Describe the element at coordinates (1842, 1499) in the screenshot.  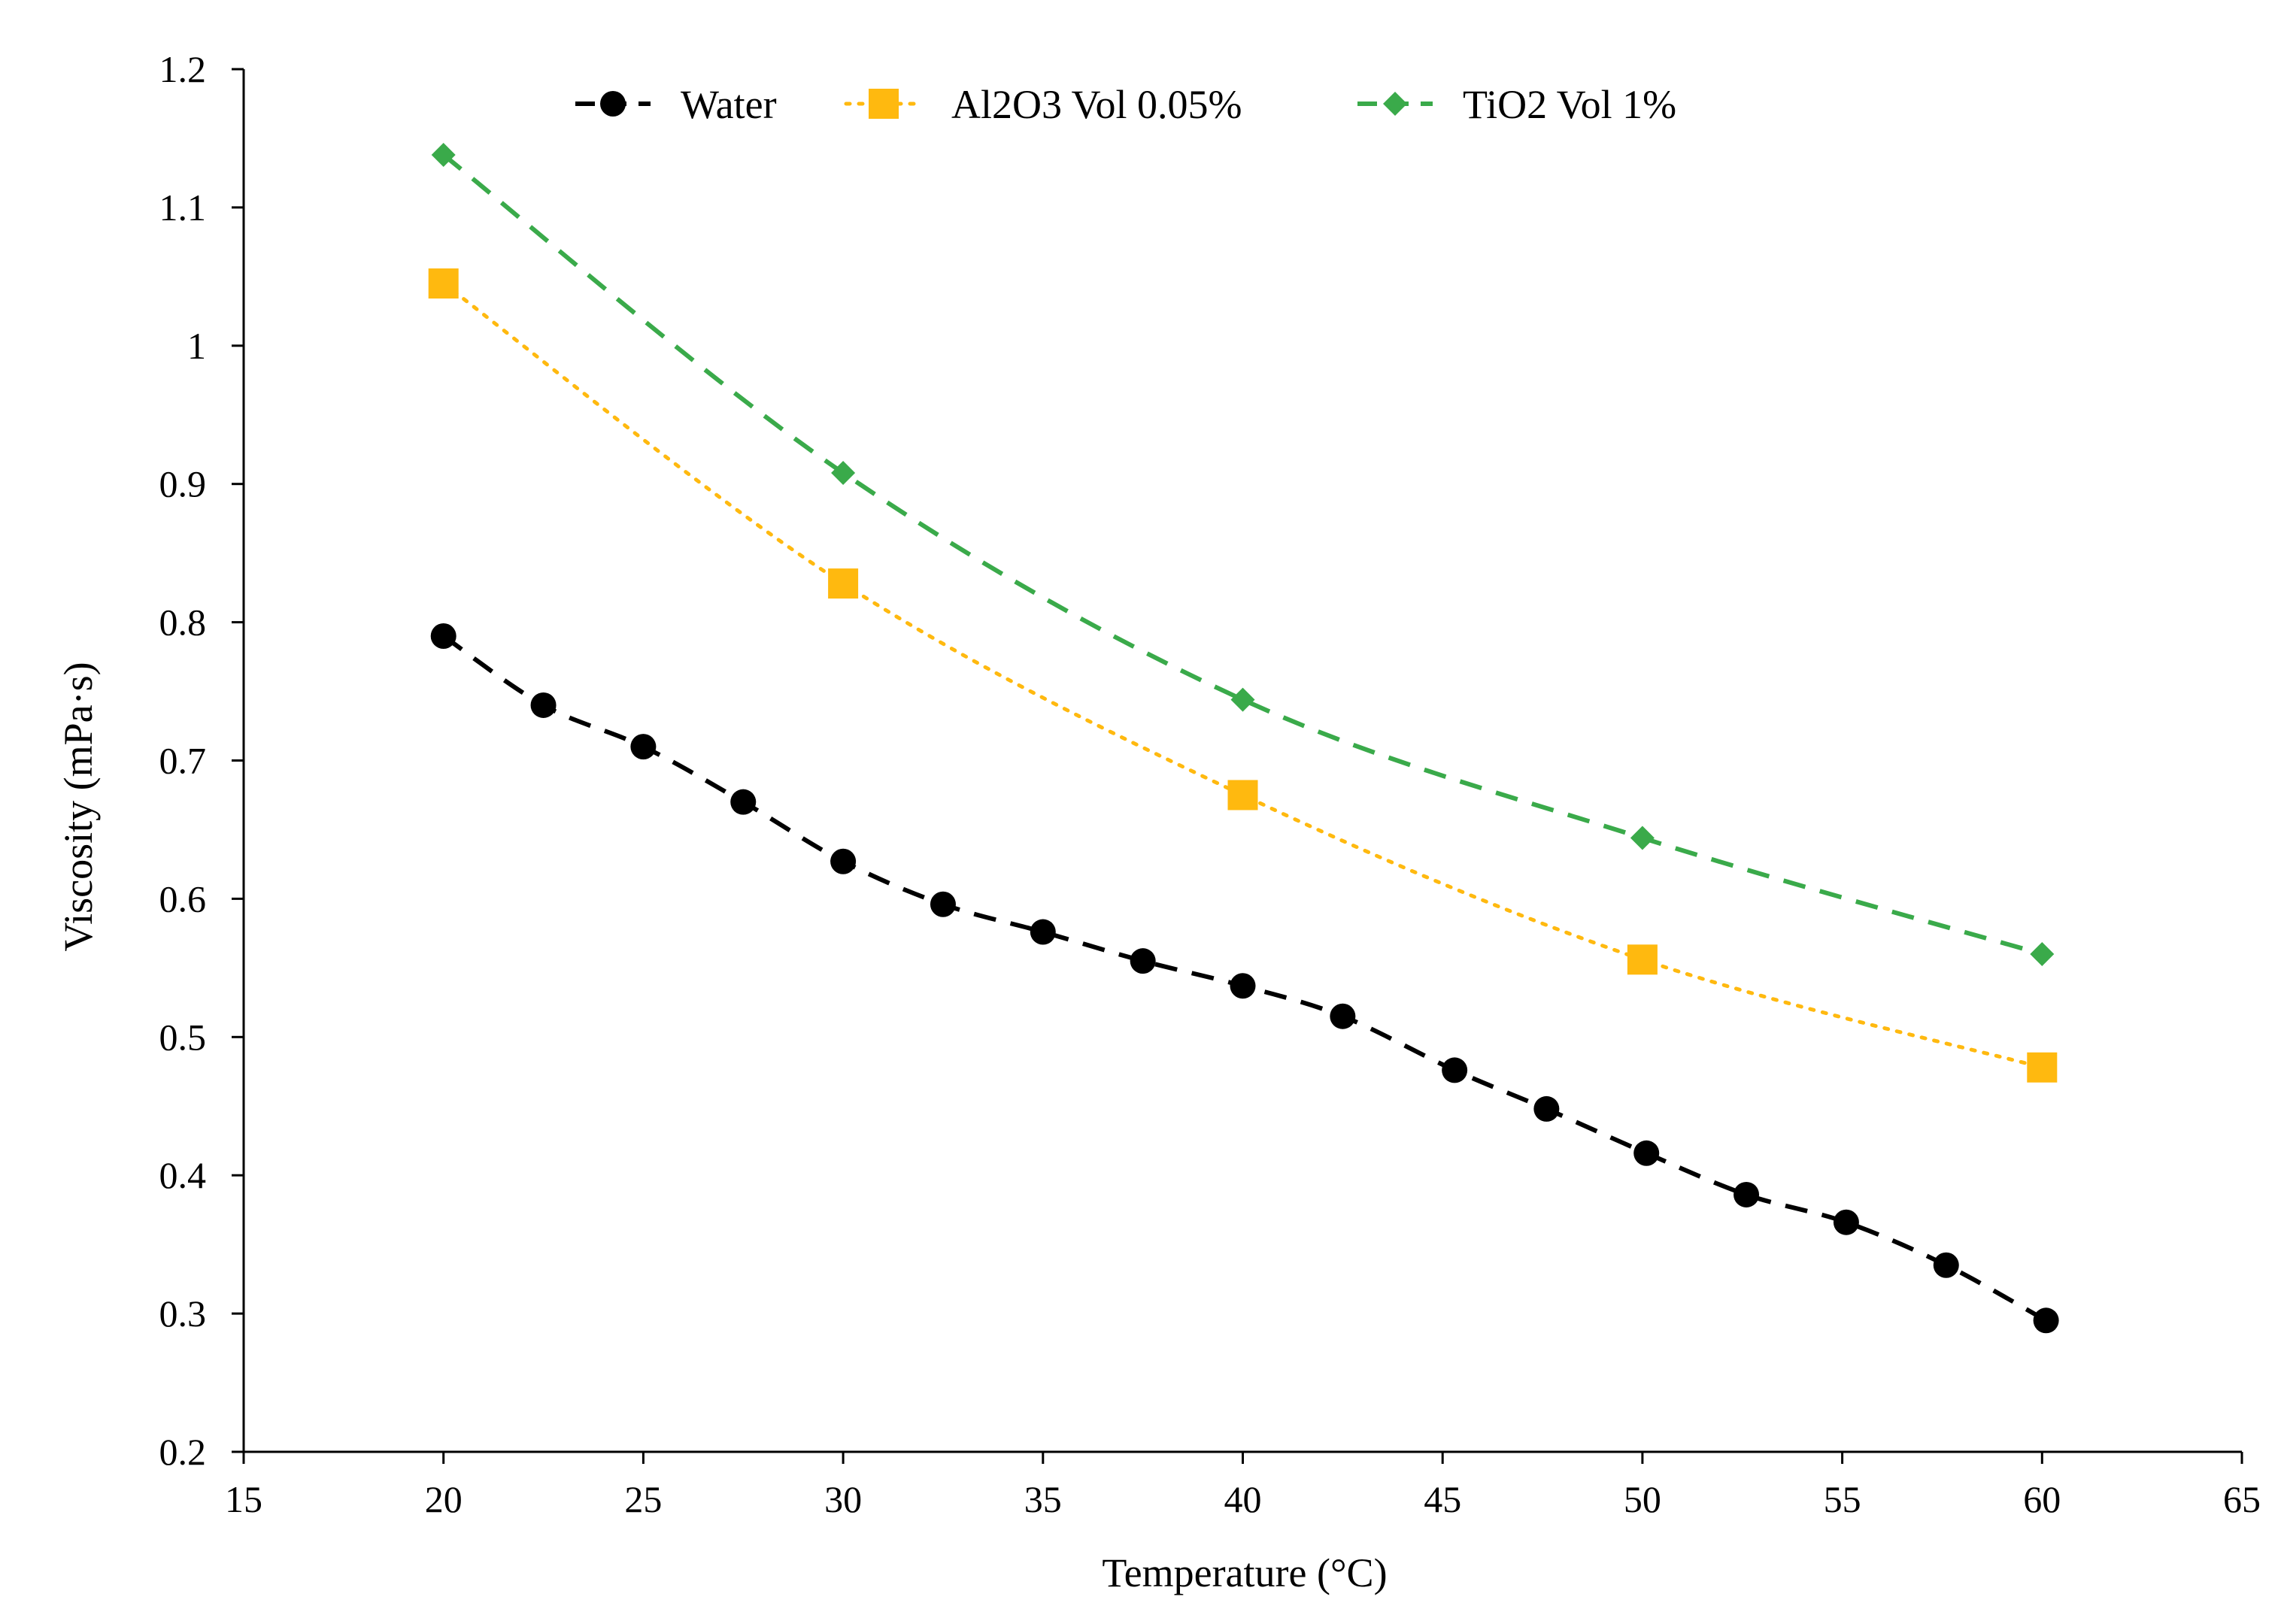
I see `x-tick-label: 55` at that location.